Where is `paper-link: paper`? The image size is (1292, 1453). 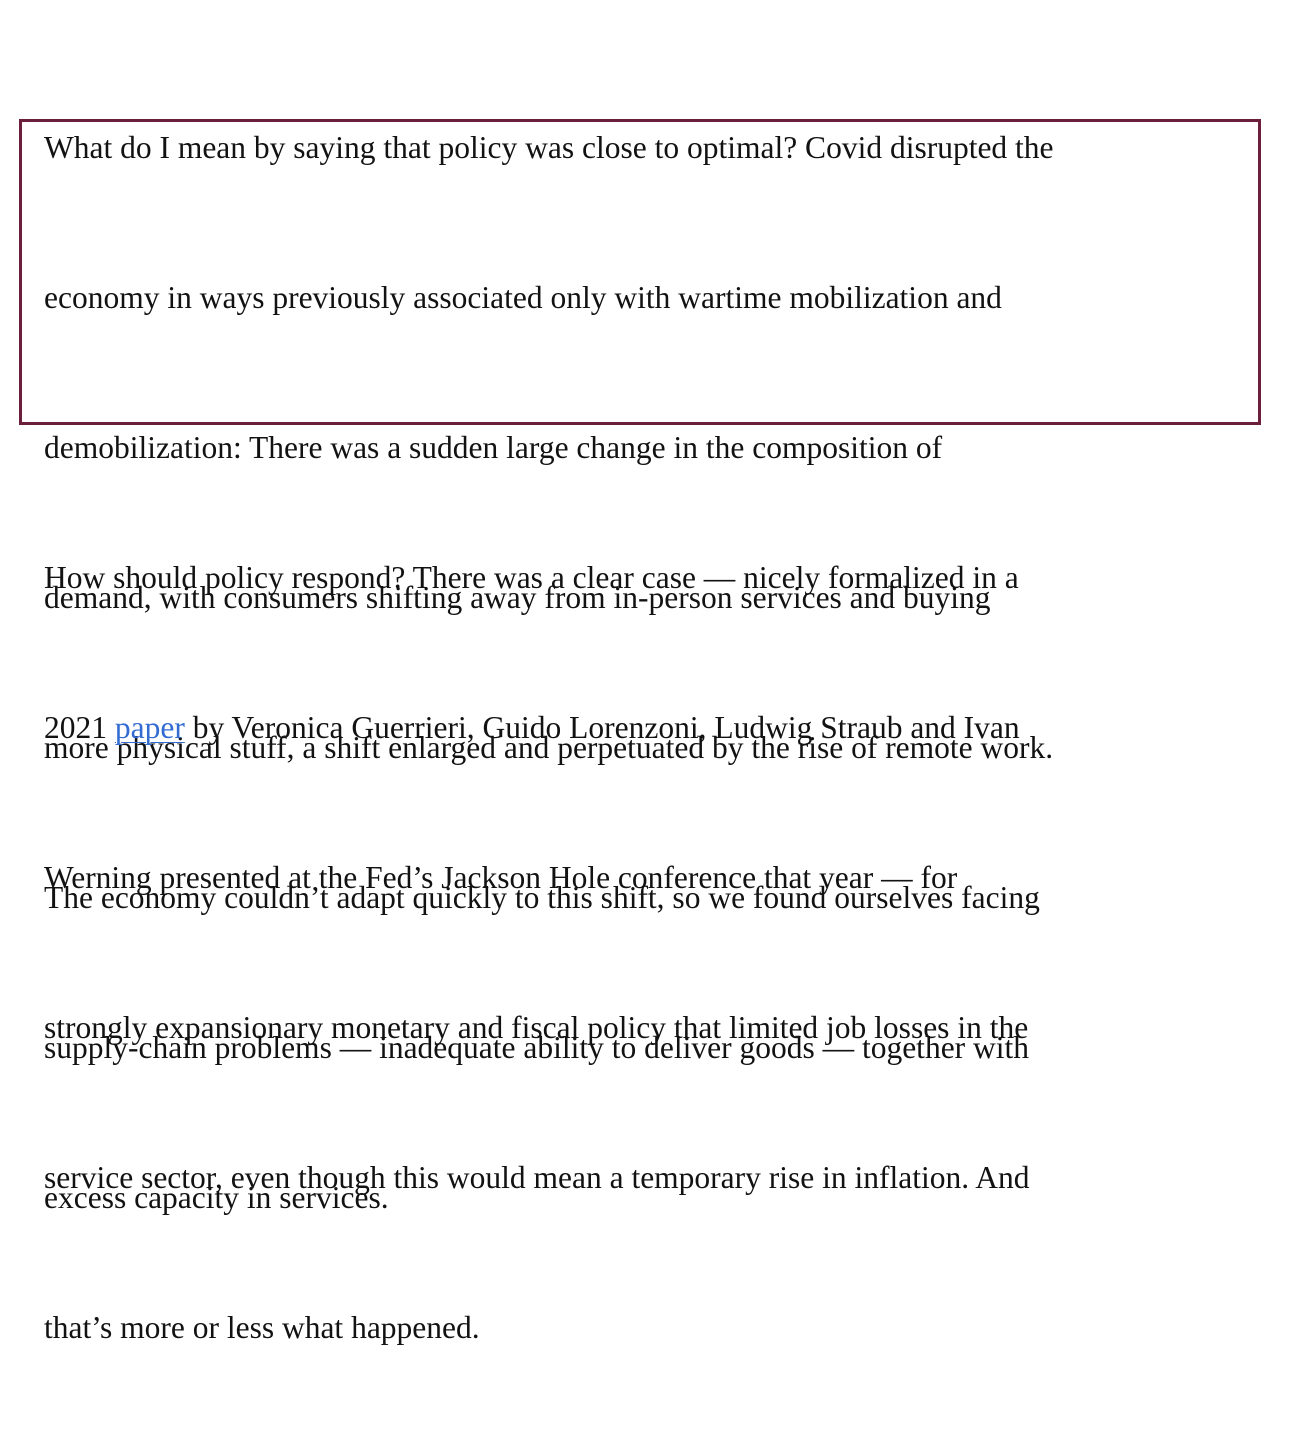 paper-link: paper is located at coordinates (149, 727).